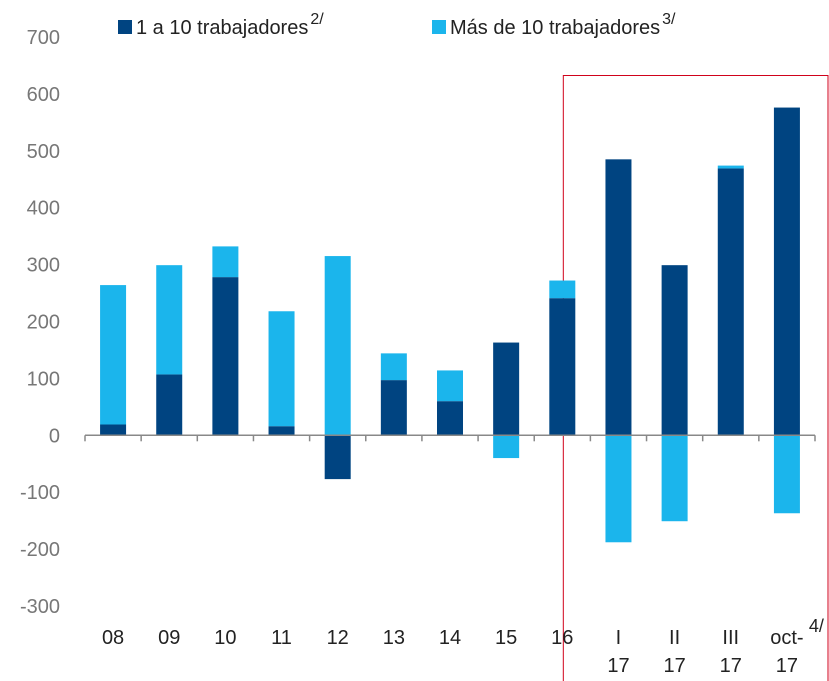 This screenshot has width=829, height=681. I want to click on y-tick-label: 600, so click(43, 95).